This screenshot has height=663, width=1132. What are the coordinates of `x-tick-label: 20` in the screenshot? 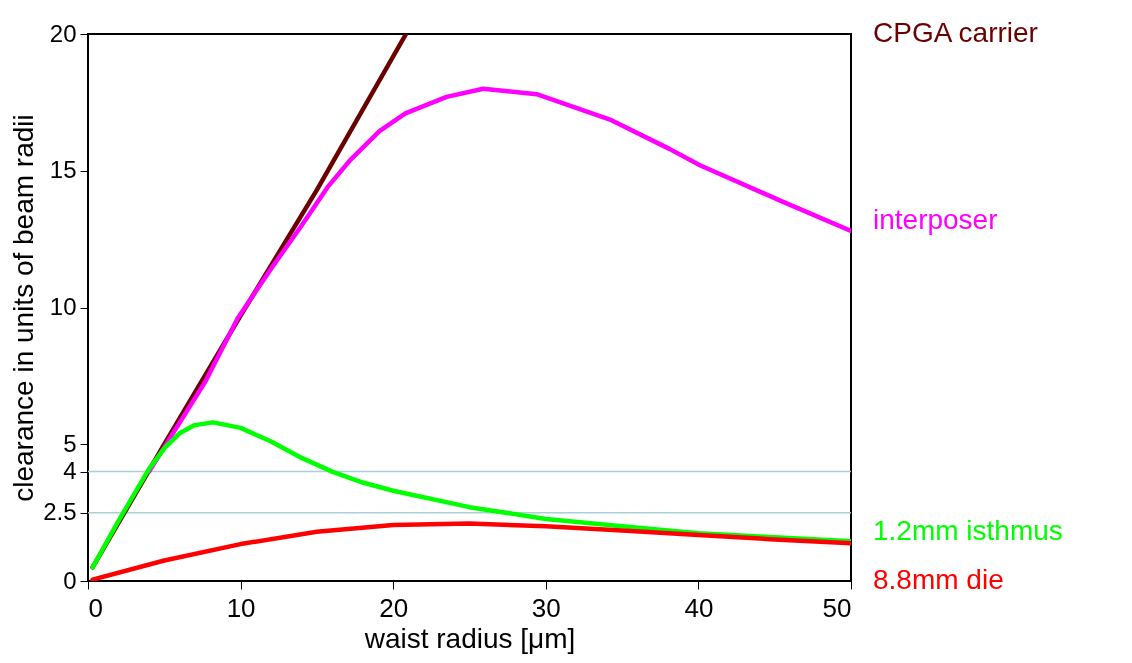 It's located at (394, 607).